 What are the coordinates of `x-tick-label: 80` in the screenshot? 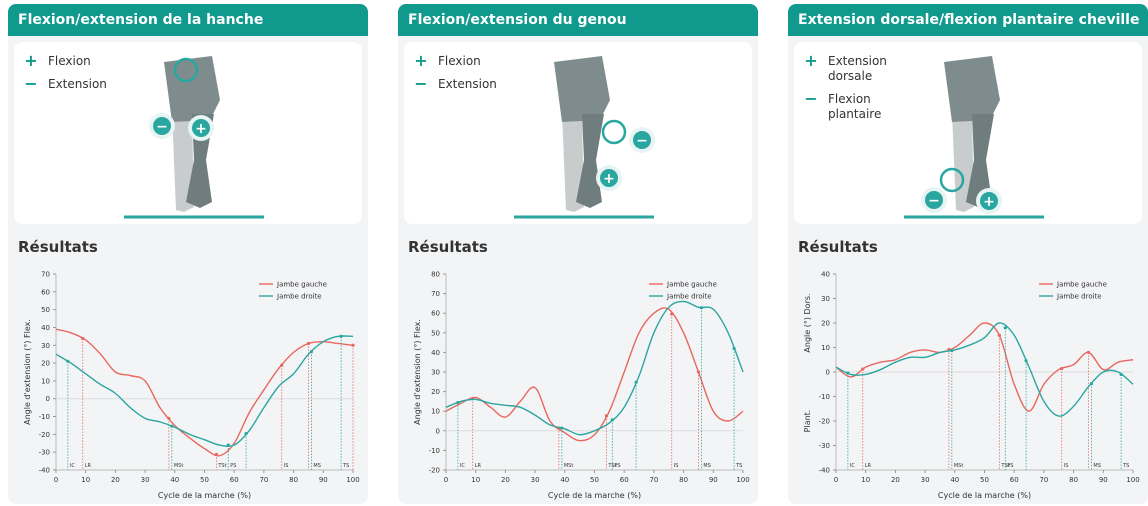 It's located at (683, 480).